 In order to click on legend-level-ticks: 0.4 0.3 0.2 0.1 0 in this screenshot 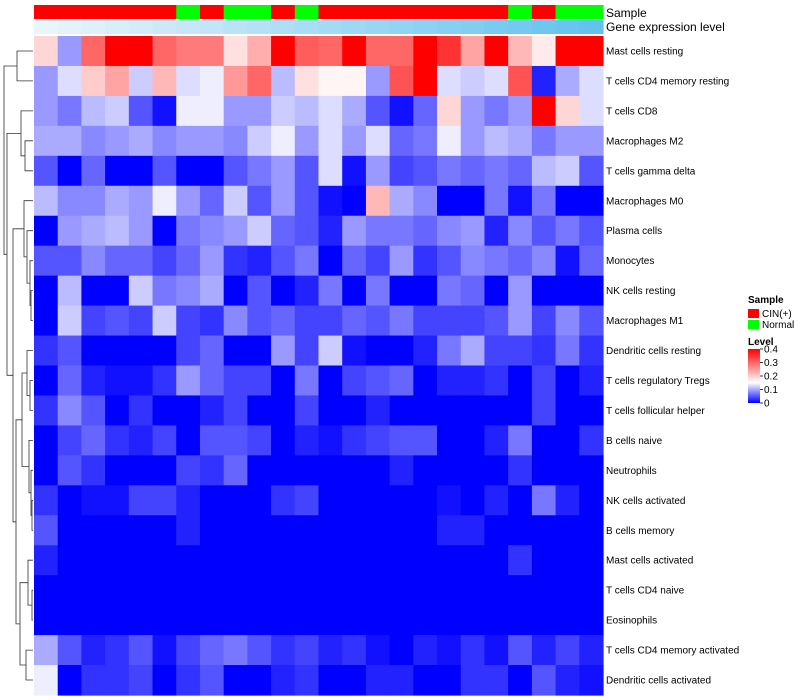, I will do `click(769, 377)`.